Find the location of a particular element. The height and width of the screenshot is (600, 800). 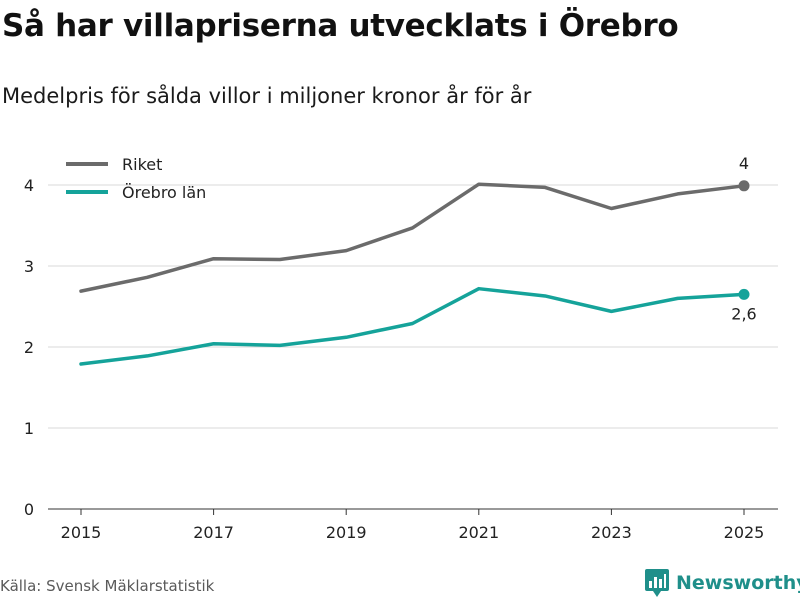

x-tick-label: 2025 is located at coordinates (744, 532).